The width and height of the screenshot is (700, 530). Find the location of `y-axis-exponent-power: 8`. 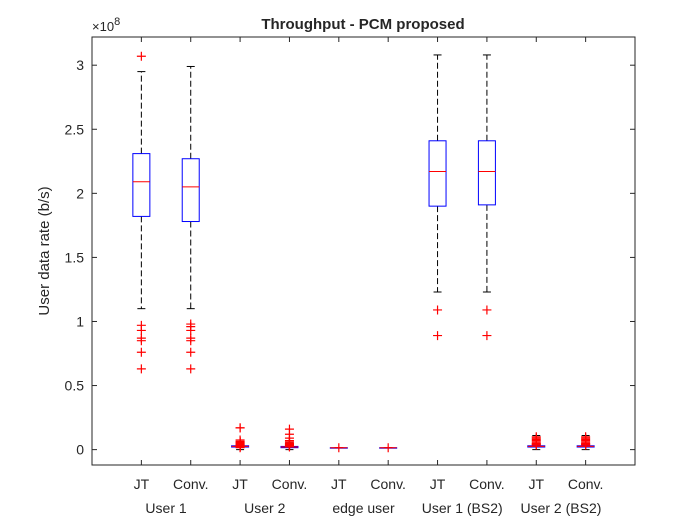

y-axis-exponent-power: 8 is located at coordinates (117, 22).